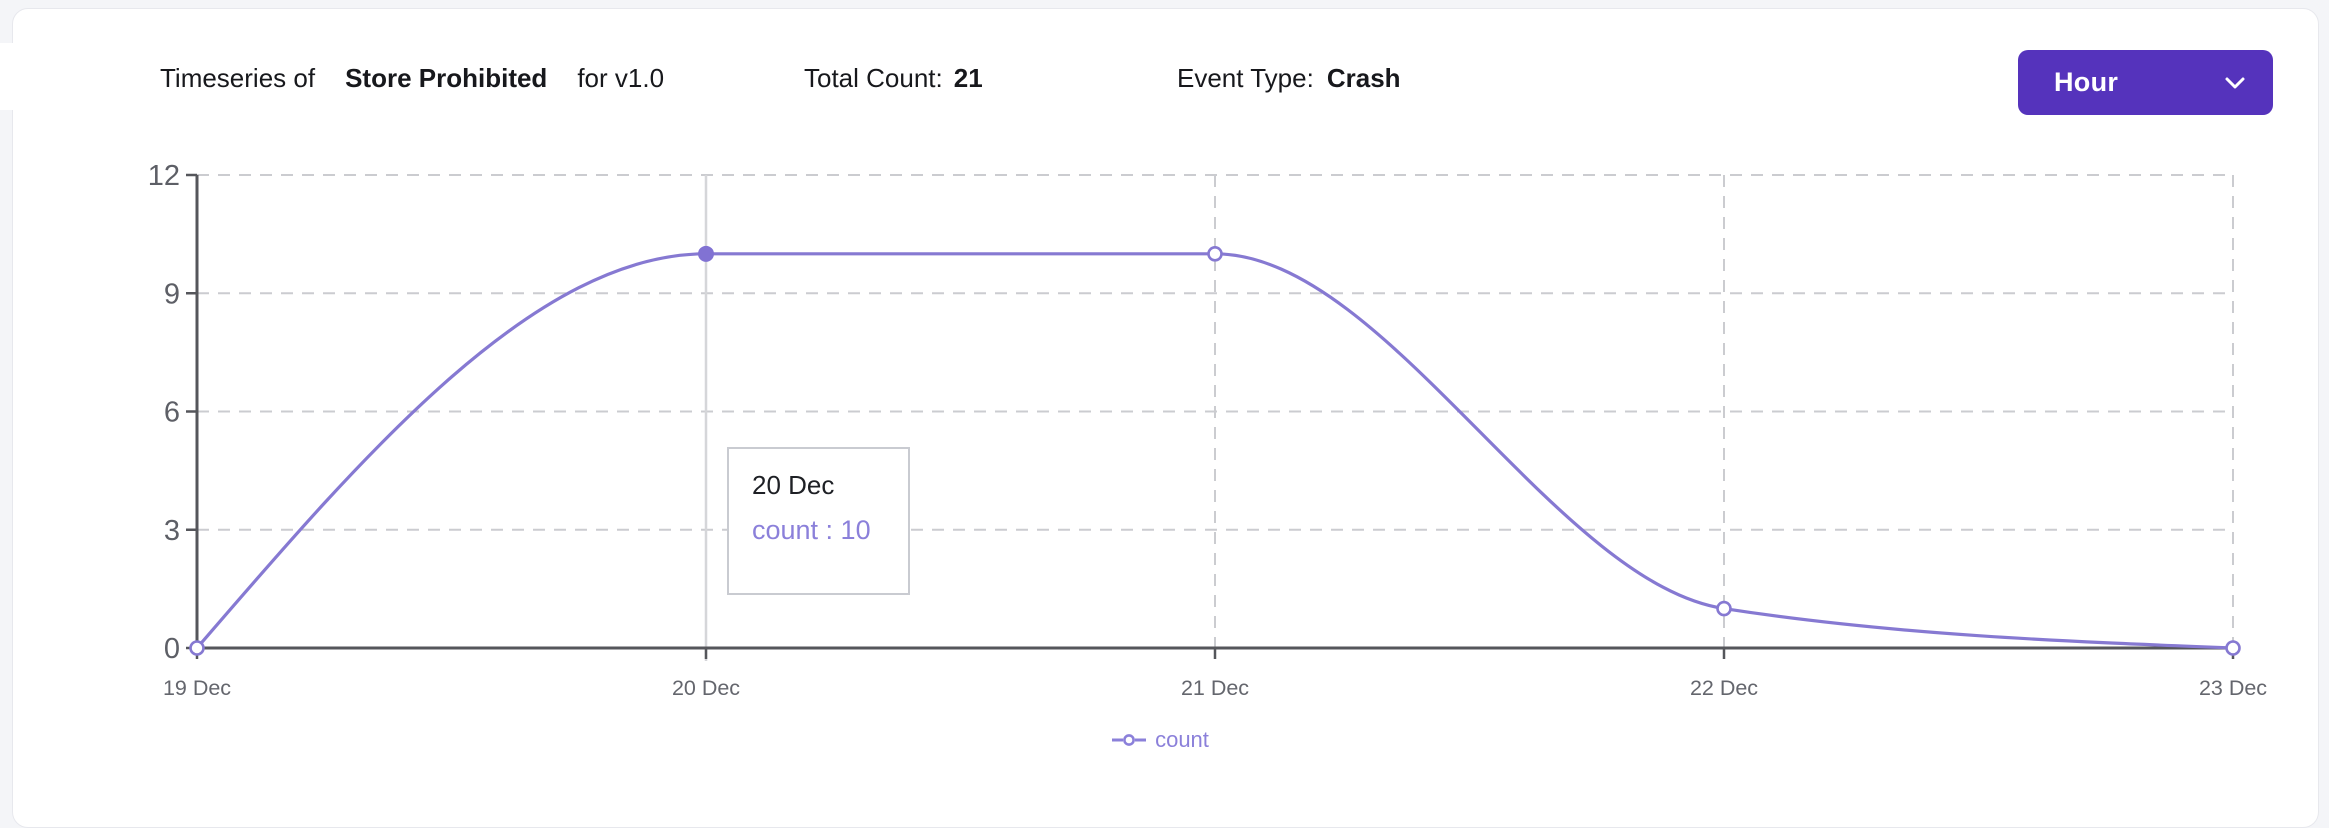  What do you see at coordinates (621, 78) in the screenshot?
I see `title-version: for v1.0` at bounding box center [621, 78].